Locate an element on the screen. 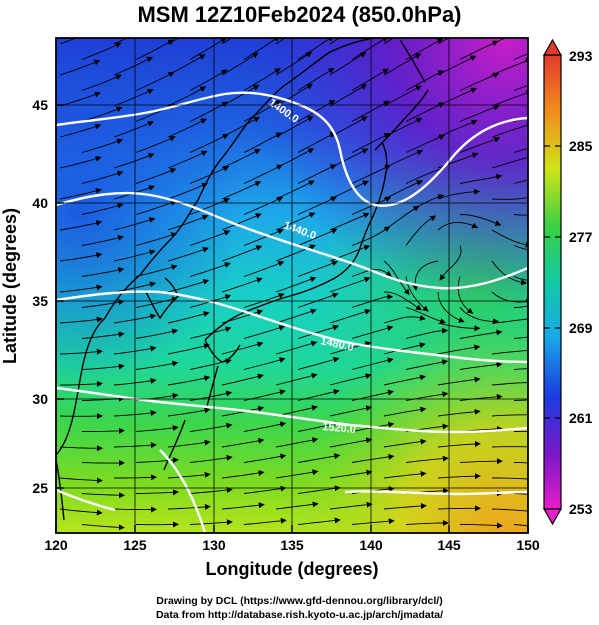  x-tick-label: 140 is located at coordinates (371, 545).